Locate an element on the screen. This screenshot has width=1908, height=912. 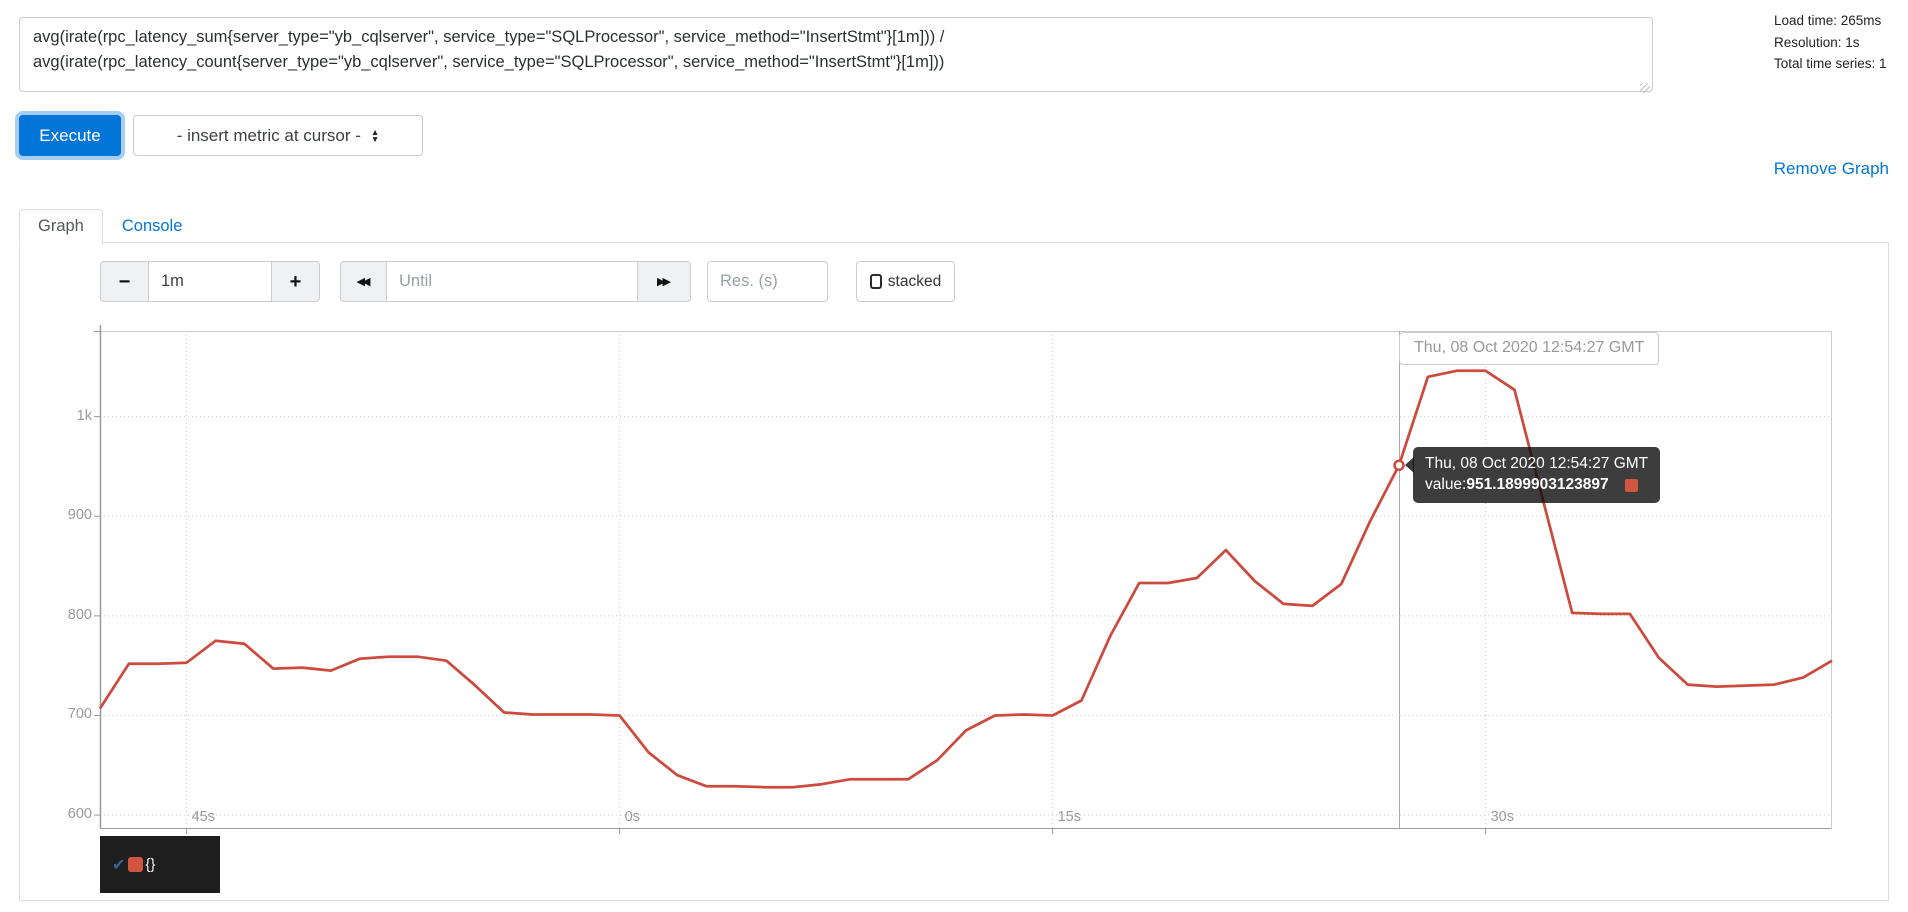
range-input is located at coordinates (210, 281).